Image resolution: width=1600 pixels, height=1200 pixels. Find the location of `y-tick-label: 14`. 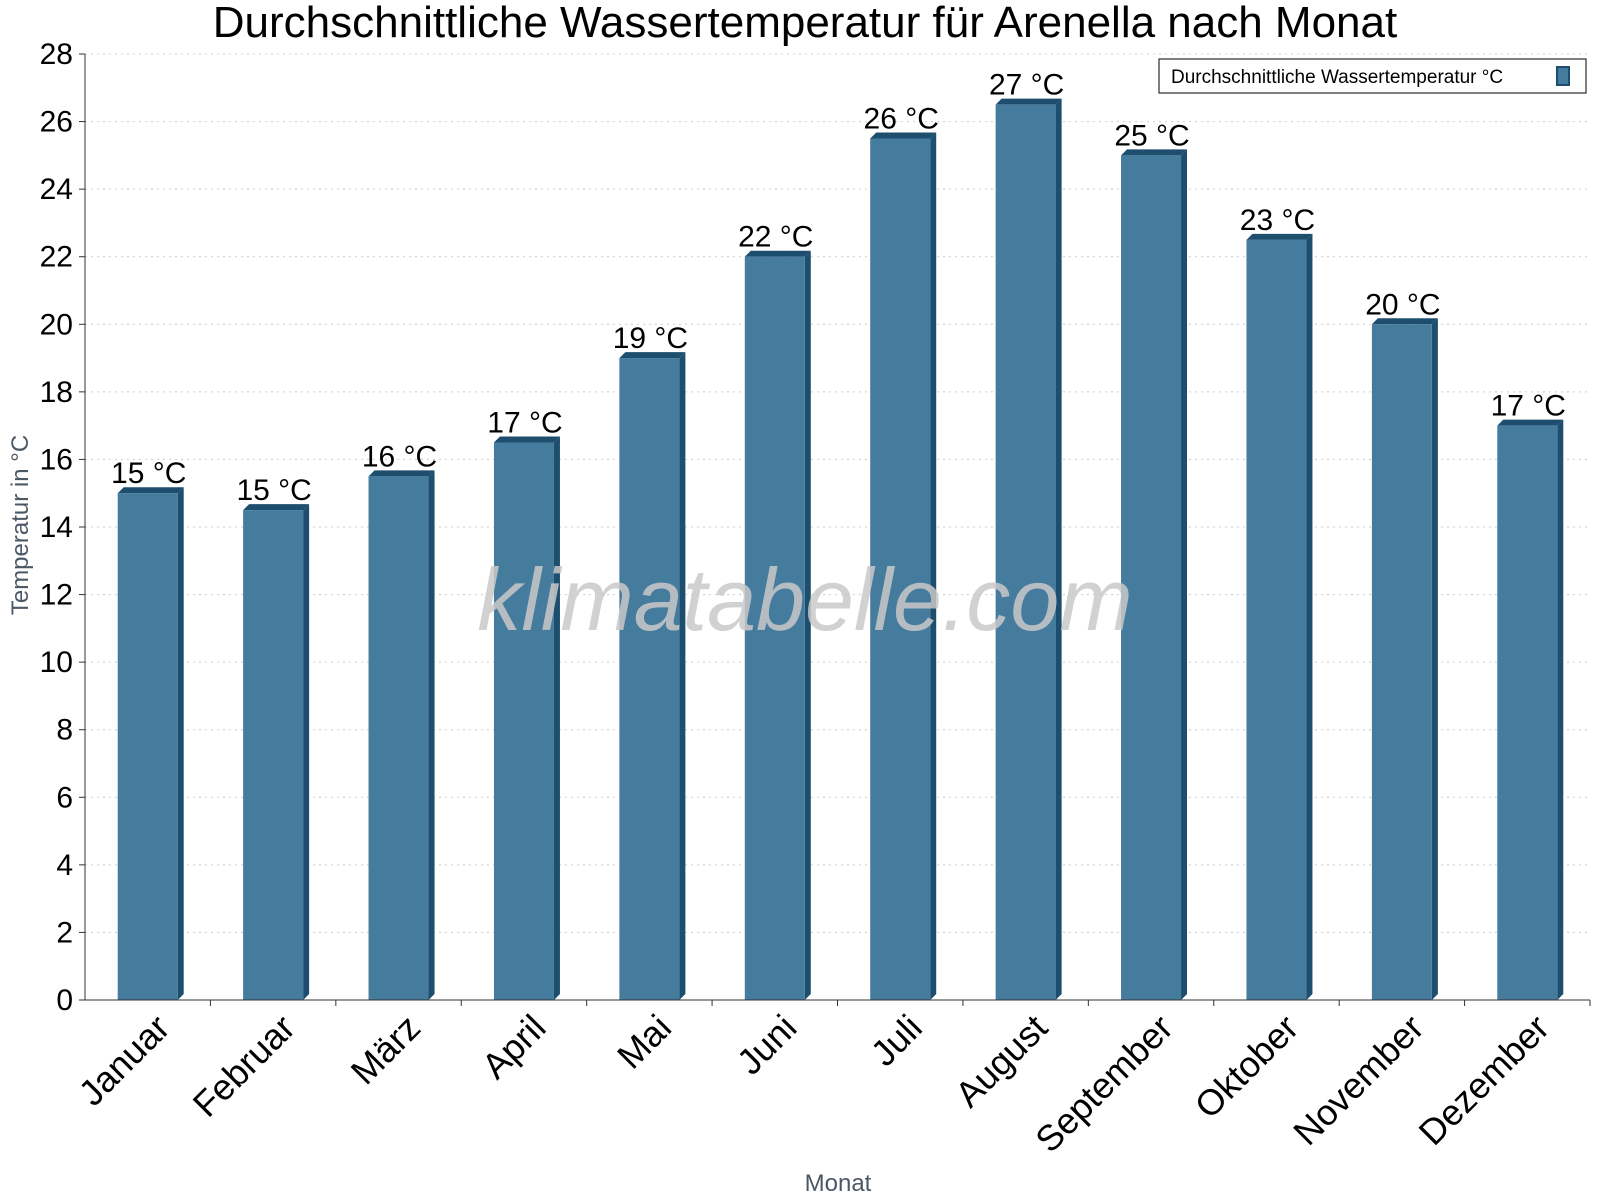

y-tick-label: 14 is located at coordinates (56, 527).